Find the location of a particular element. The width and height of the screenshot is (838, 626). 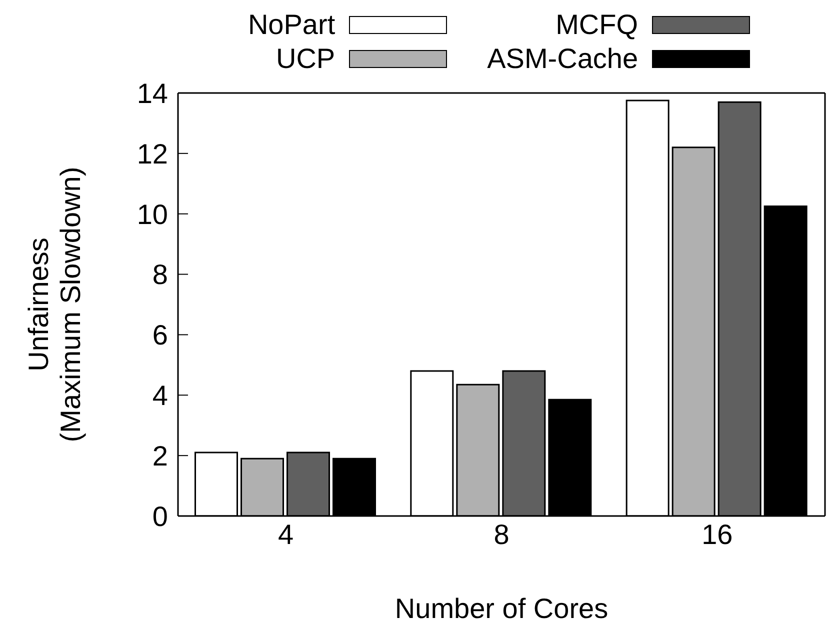

y-tick-label: 2 is located at coordinates (160, 456).